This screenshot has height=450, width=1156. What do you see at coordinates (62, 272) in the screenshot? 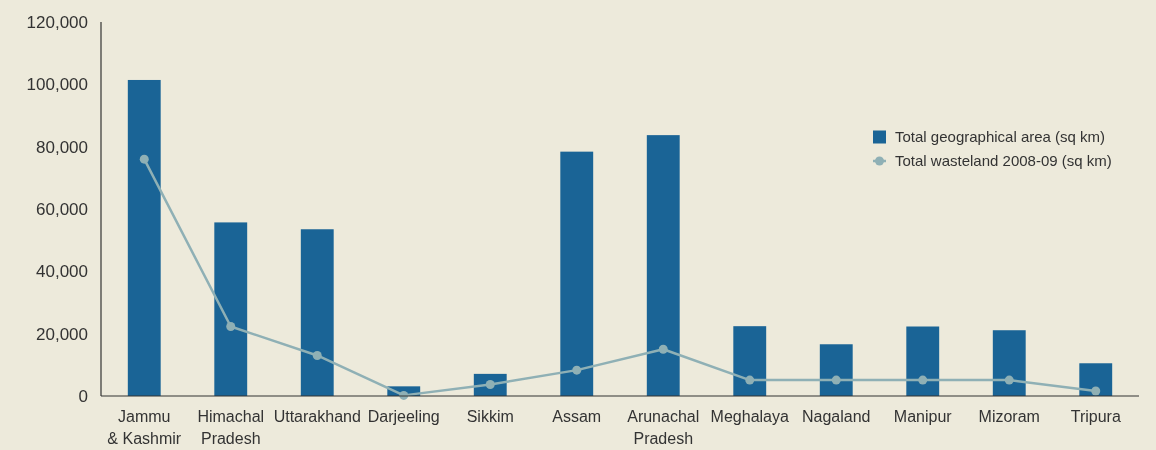
I see `y-tick-label: 40,000` at bounding box center [62, 272].